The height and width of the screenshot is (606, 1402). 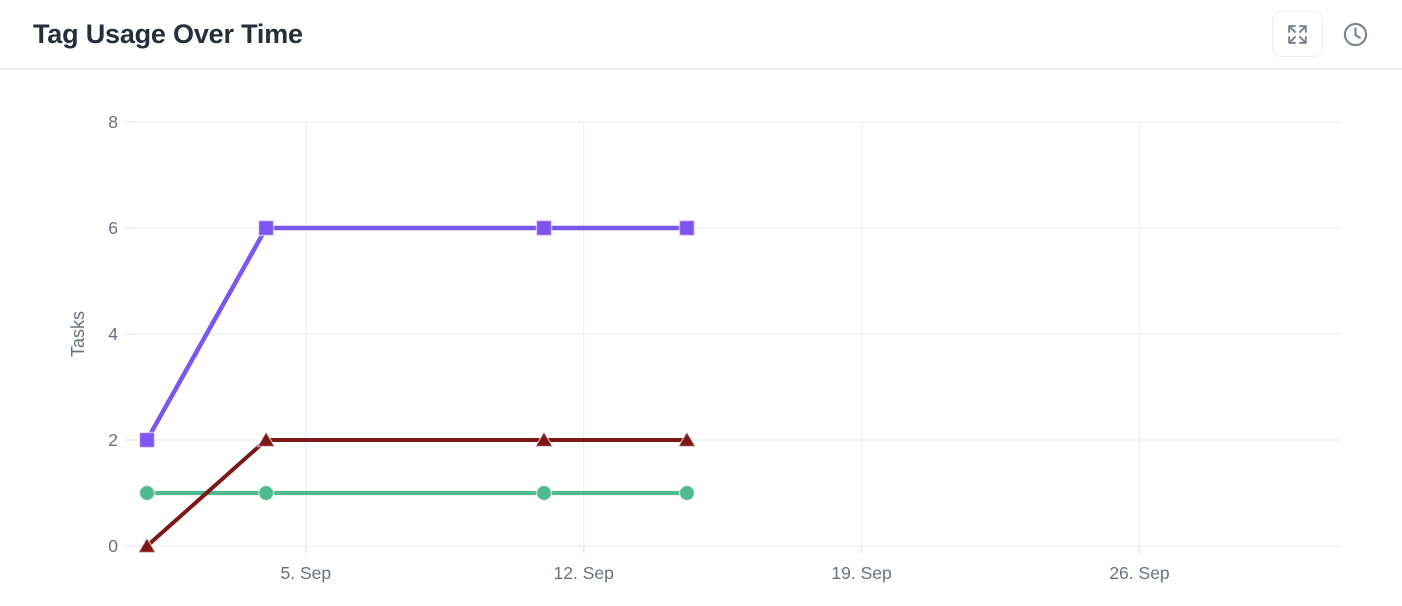 What do you see at coordinates (113, 334) in the screenshot?
I see `y-tick-label: 4` at bounding box center [113, 334].